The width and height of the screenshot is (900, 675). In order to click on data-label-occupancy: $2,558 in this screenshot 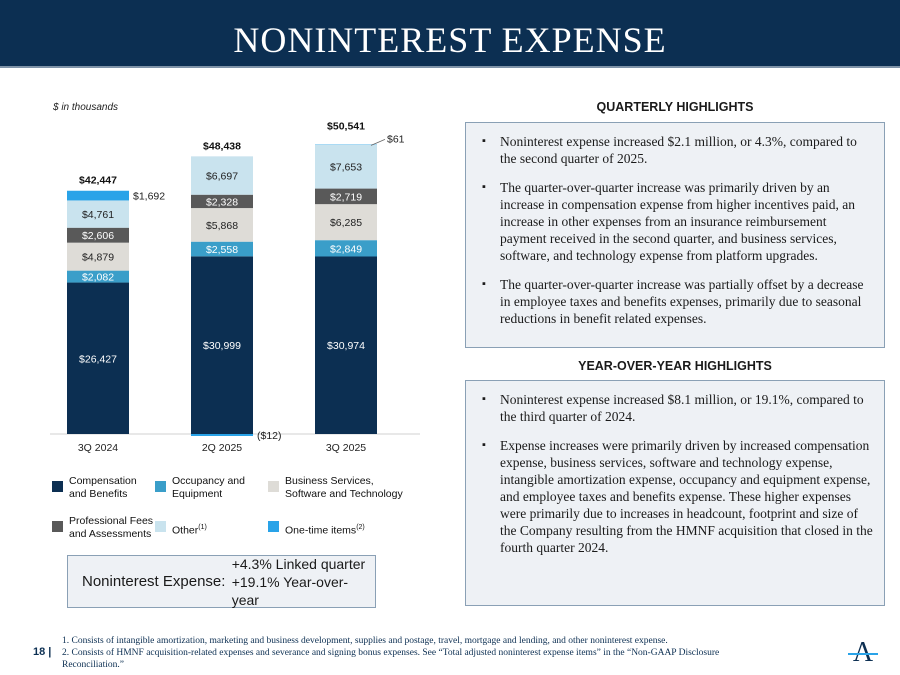, I will do `click(222, 250)`.